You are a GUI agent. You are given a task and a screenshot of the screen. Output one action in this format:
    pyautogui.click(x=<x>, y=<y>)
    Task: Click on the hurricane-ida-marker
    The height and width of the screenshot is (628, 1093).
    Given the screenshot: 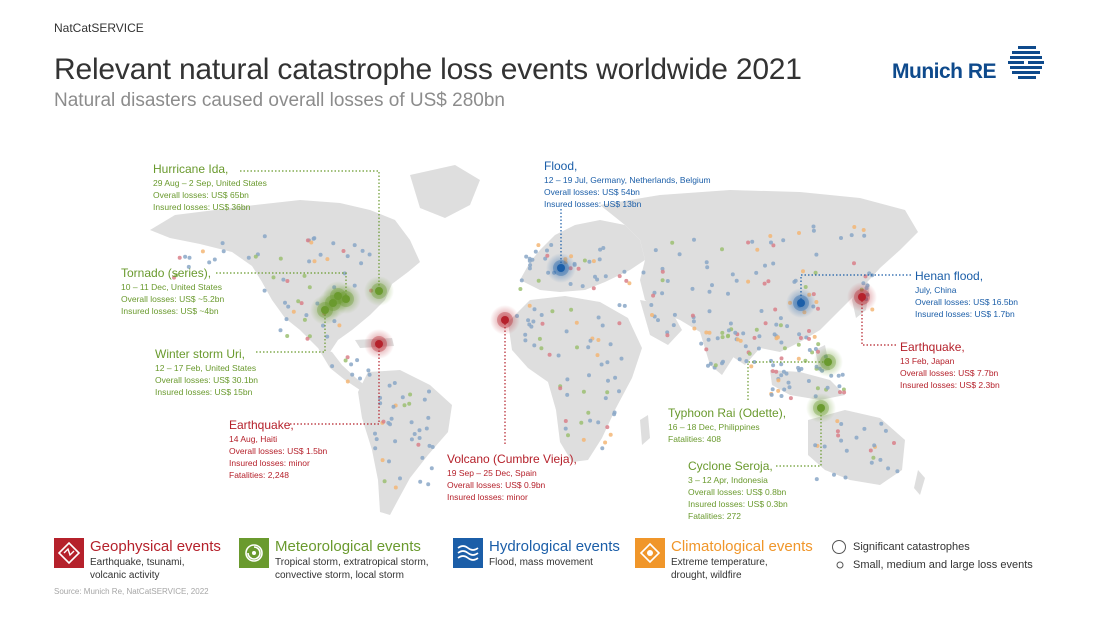 What is the action you would take?
    pyautogui.click(x=379, y=291)
    